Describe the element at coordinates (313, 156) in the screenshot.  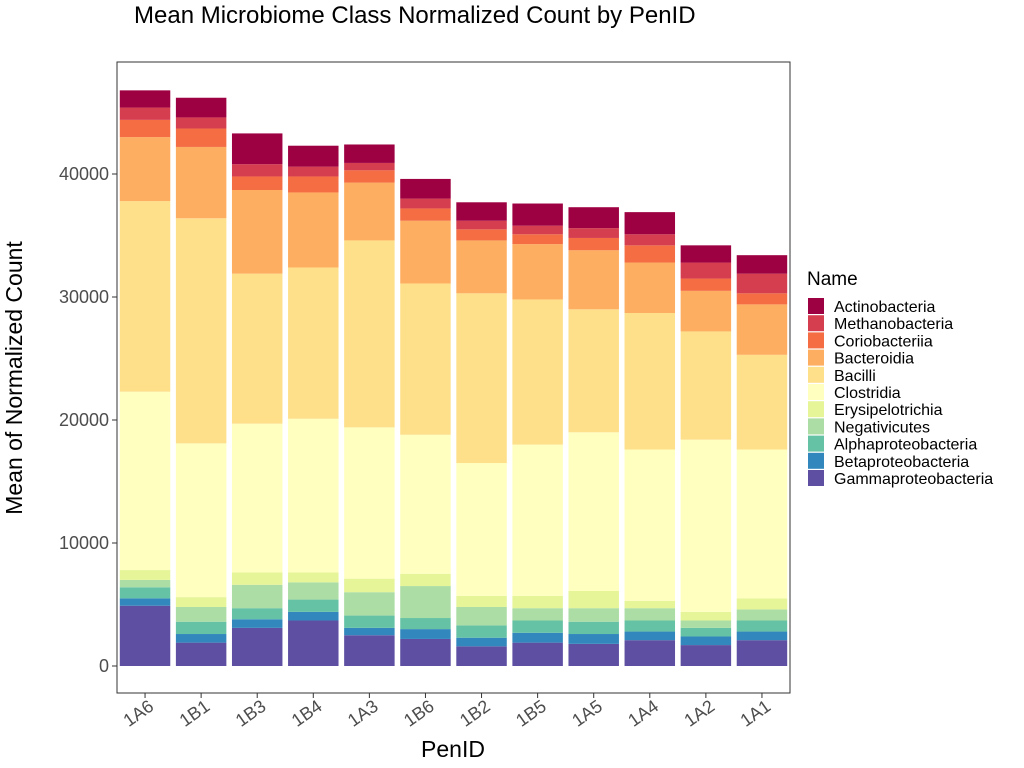
I see `bar-segment-1B4-actinobacteria` at that location.